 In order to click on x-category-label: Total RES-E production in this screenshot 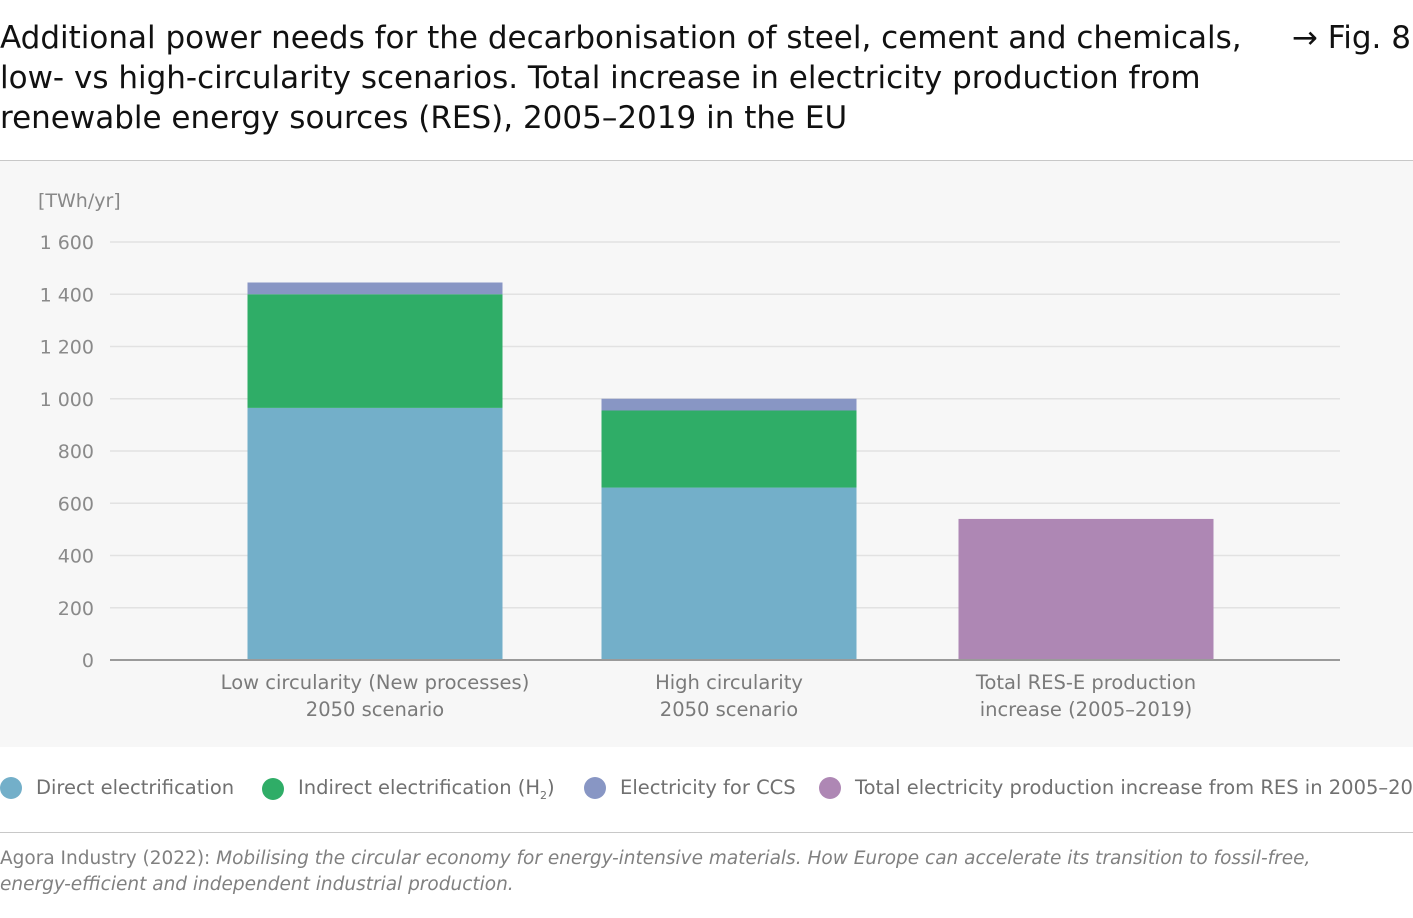, I will do `click(1085, 682)`.